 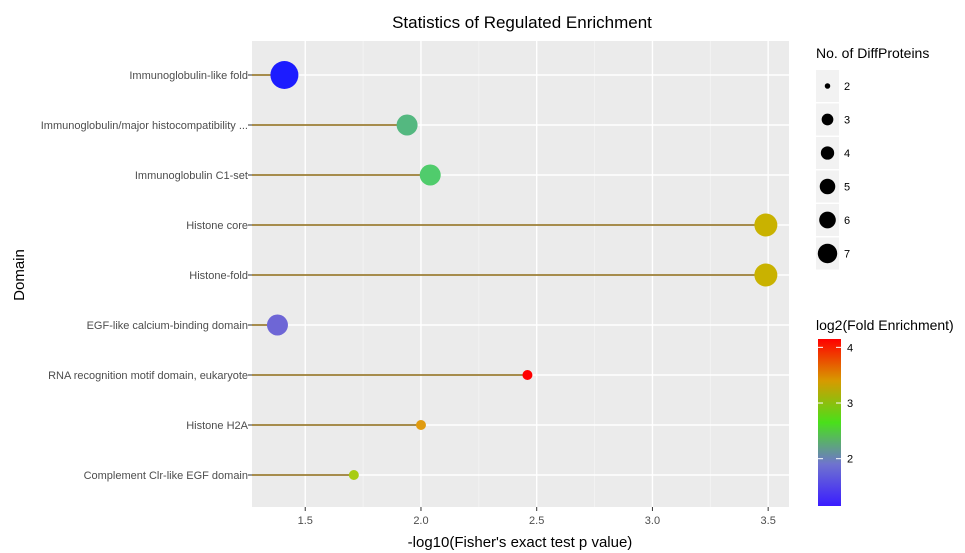 I want to click on y-tick-label: EGF-like calcium-binding domain, so click(x=167, y=326).